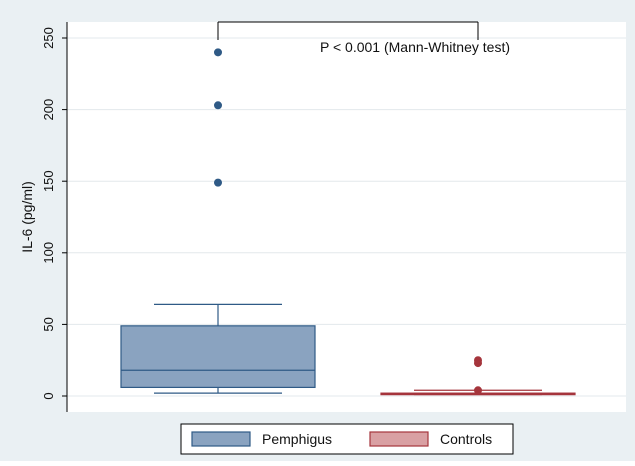 The height and width of the screenshot is (466, 635). Describe the element at coordinates (221, 439) in the screenshot. I see `legend-swatch-pemphigus` at that location.